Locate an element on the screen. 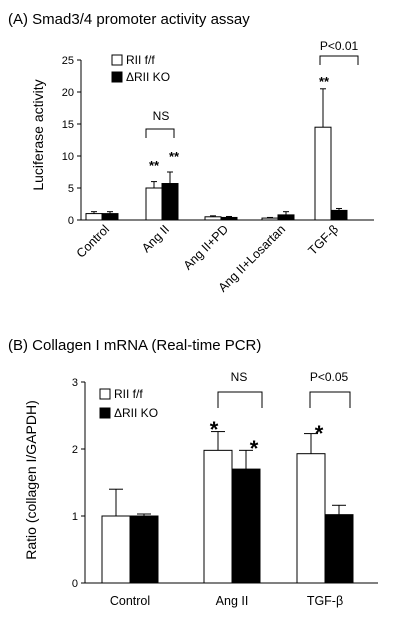 The width and height of the screenshot is (401, 617). x-tick-label: Ang II+PD is located at coordinates (206, 247).